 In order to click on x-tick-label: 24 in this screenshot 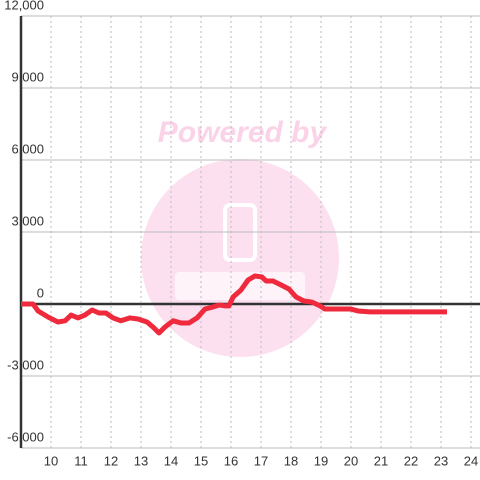, I will do `click(471, 460)`.